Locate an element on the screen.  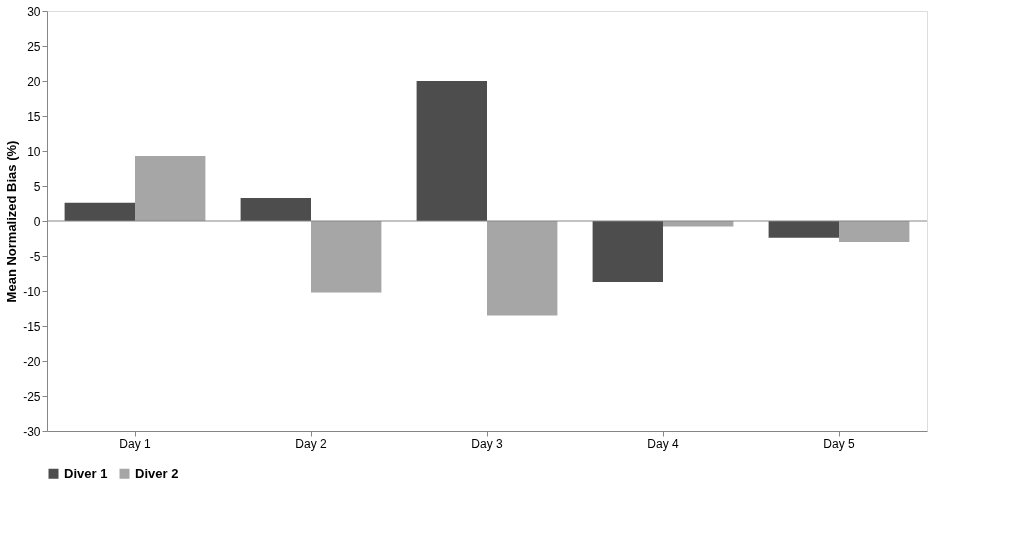
legend-label: Diver 2 is located at coordinates (157, 473).